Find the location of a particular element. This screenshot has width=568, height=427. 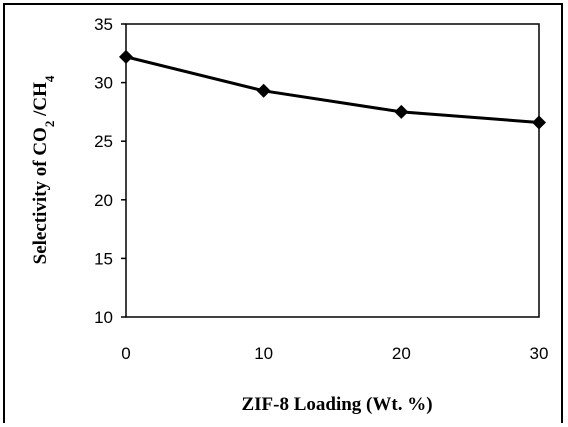

series-markers is located at coordinates (332, 89).